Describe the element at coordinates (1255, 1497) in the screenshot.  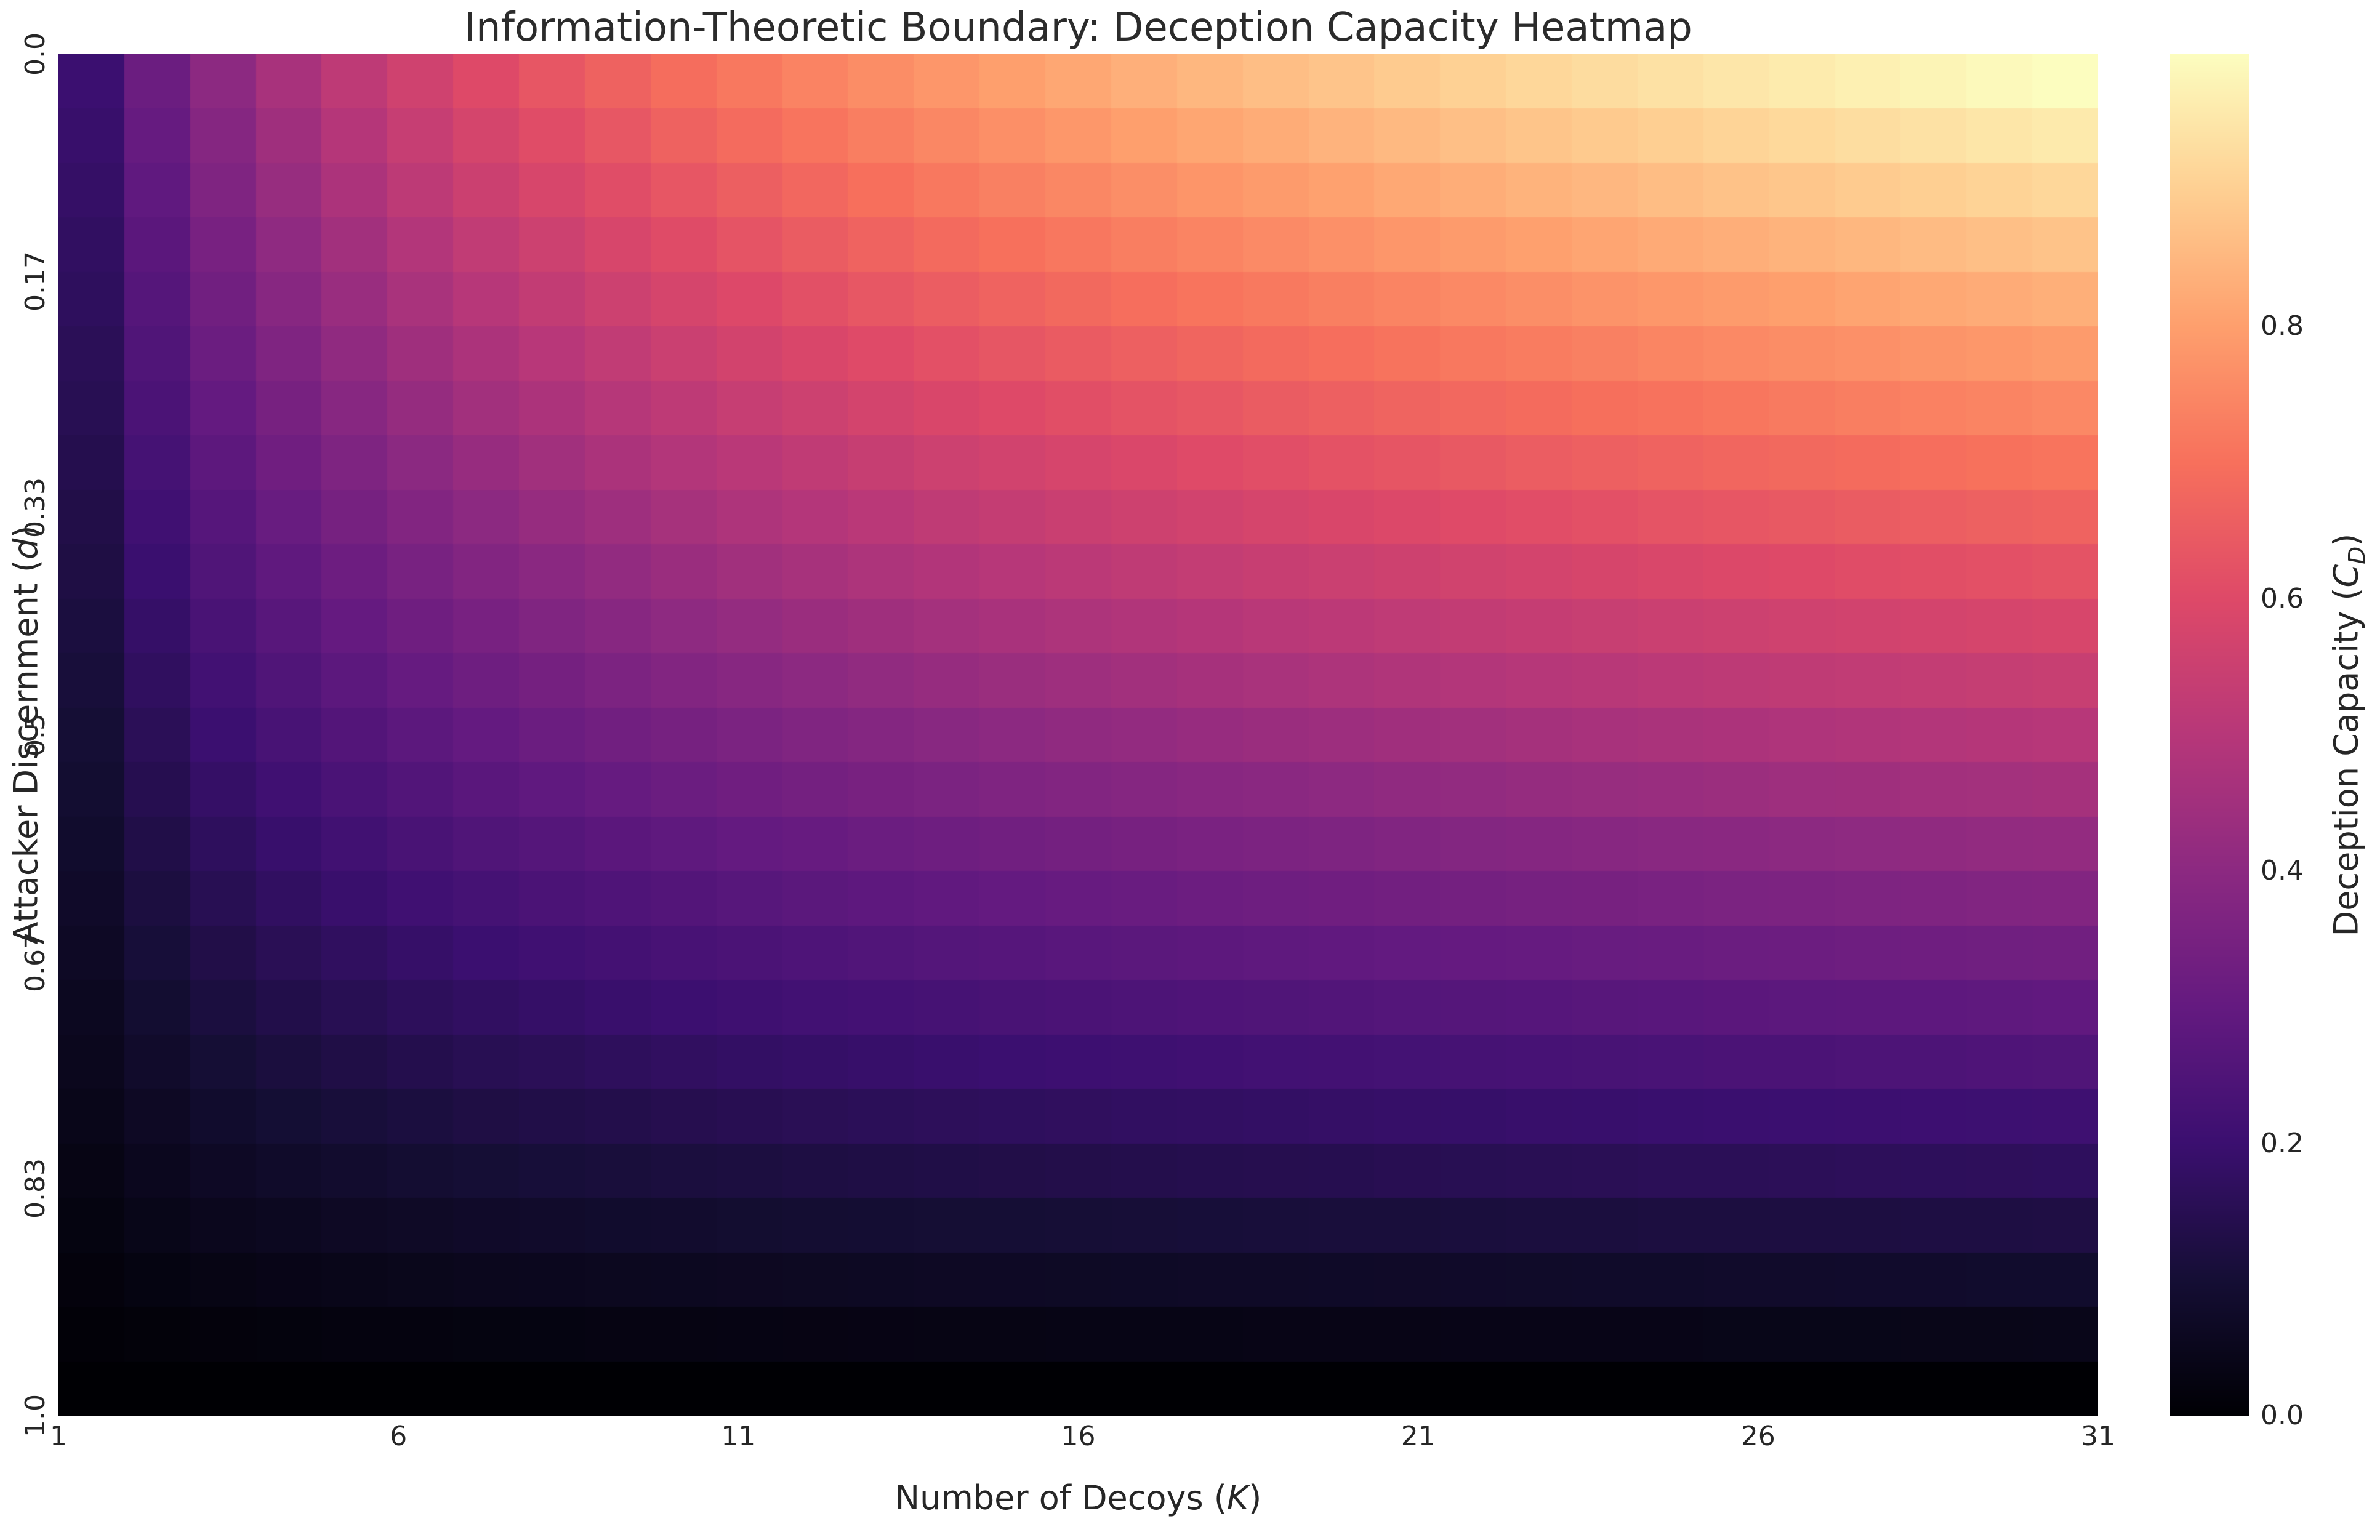
I see `x-axis-label-suffix: )` at that location.